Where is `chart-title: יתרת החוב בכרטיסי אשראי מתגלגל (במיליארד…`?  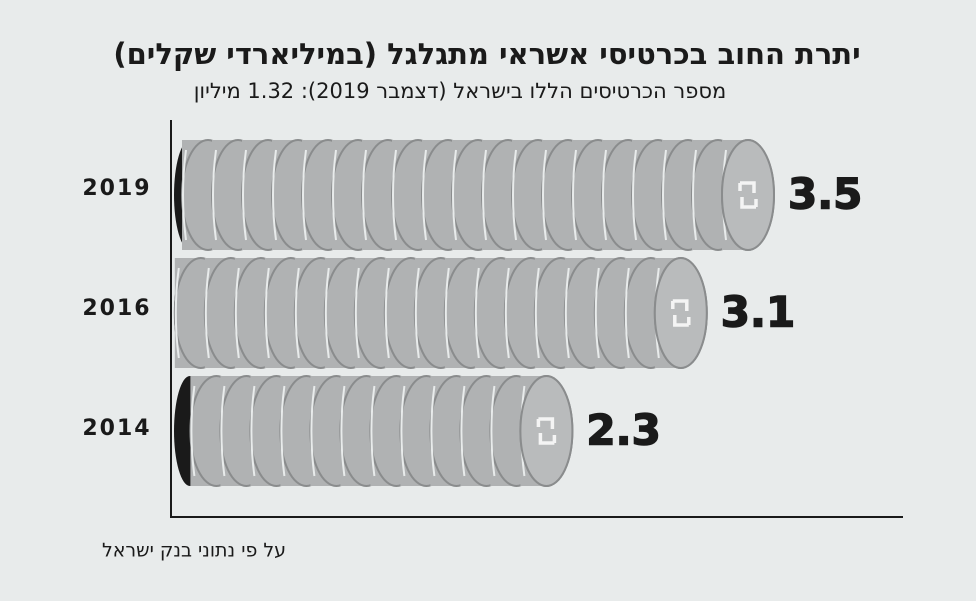 chart-title: יתרת החוב בכרטיסי אשראי מתגלגל (במיליארד… is located at coordinates (486, 54).